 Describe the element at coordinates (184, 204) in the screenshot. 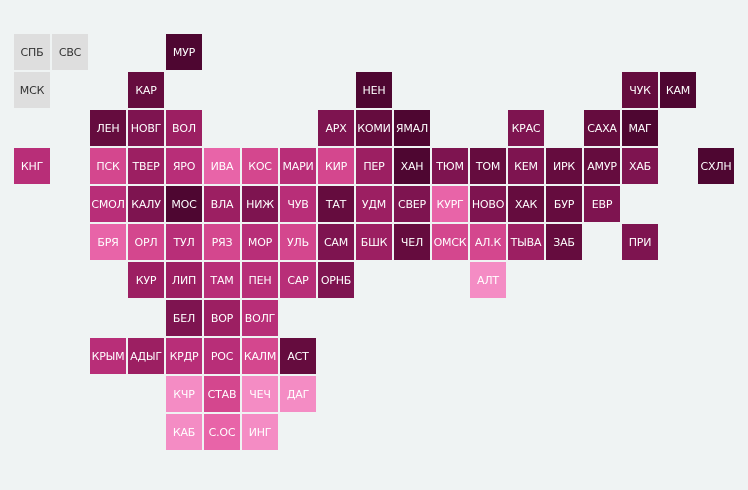

I see `region-tile: МОС` at that location.